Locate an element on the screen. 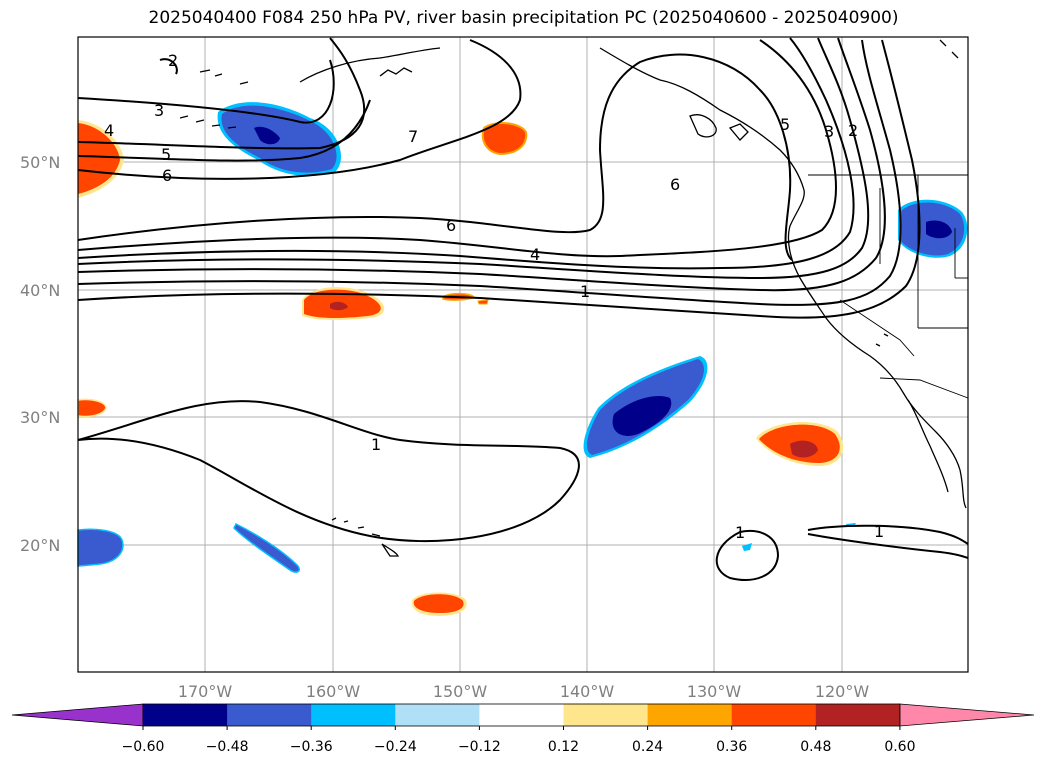 The height and width of the screenshot is (765, 1047). colorbar-tick-label: 0.24 is located at coordinates (647, 747).